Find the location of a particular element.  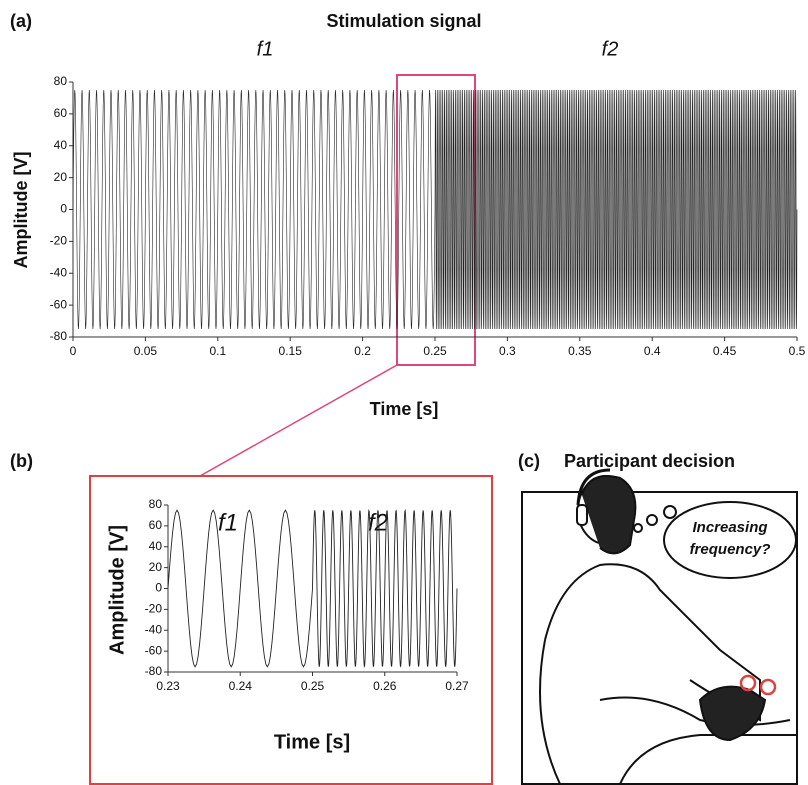

x-tick-label: 0.05 is located at coordinates (146, 351).